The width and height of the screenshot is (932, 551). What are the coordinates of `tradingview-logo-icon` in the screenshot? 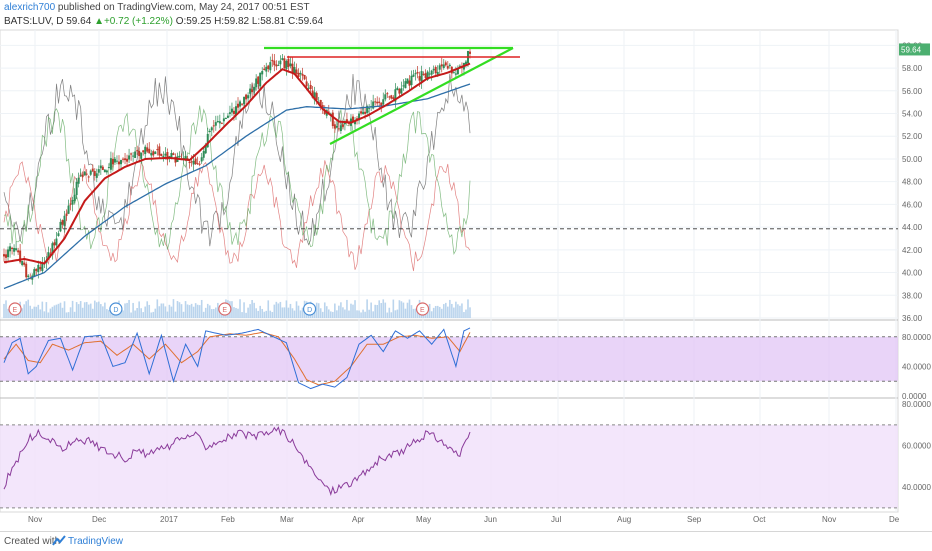 It's located at (59, 541).